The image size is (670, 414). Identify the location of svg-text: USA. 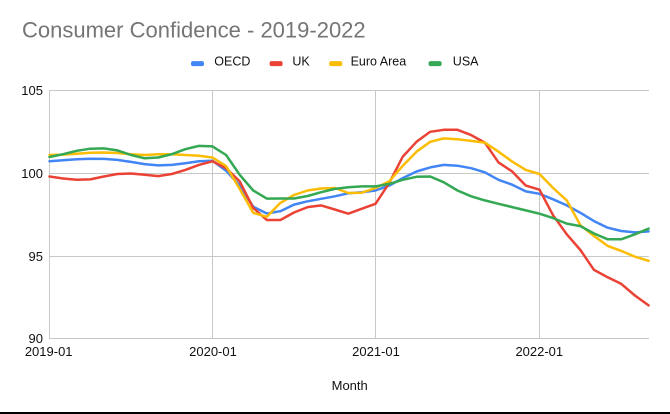
(466, 62).